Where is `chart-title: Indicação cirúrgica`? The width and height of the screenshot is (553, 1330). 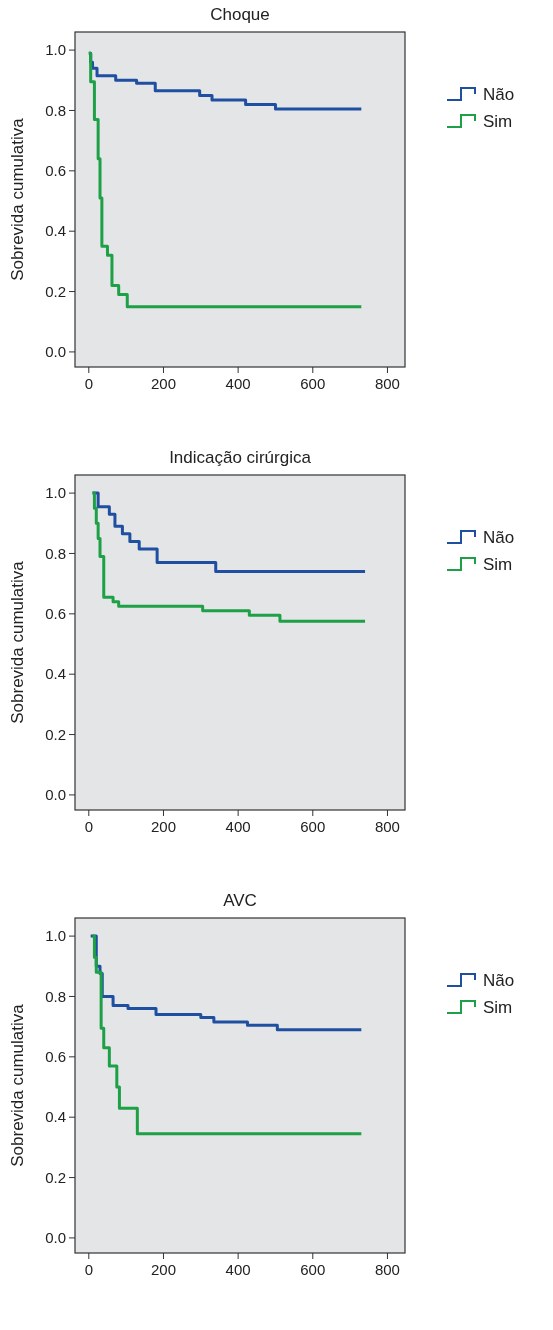
chart-title: Indicação cirúrgica is located at coordinates (240, 457).